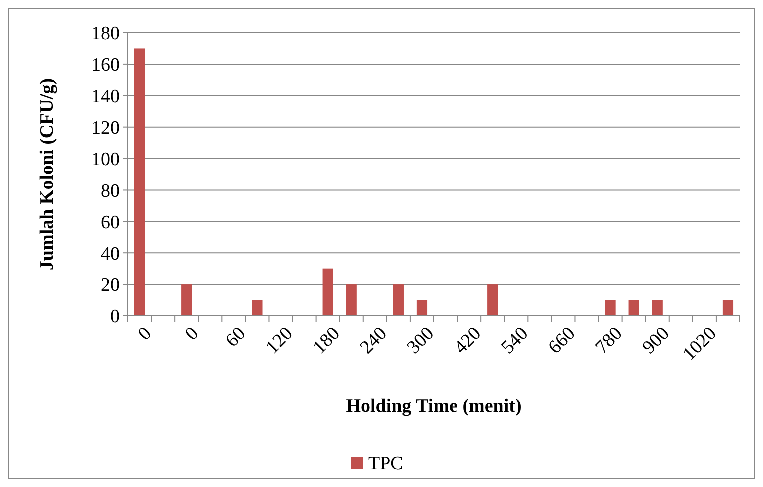 The image size is (763, 487). Describe the element at coordinates (110, 223) in the screenshot. I see `y-tick-label: 60` at that location.